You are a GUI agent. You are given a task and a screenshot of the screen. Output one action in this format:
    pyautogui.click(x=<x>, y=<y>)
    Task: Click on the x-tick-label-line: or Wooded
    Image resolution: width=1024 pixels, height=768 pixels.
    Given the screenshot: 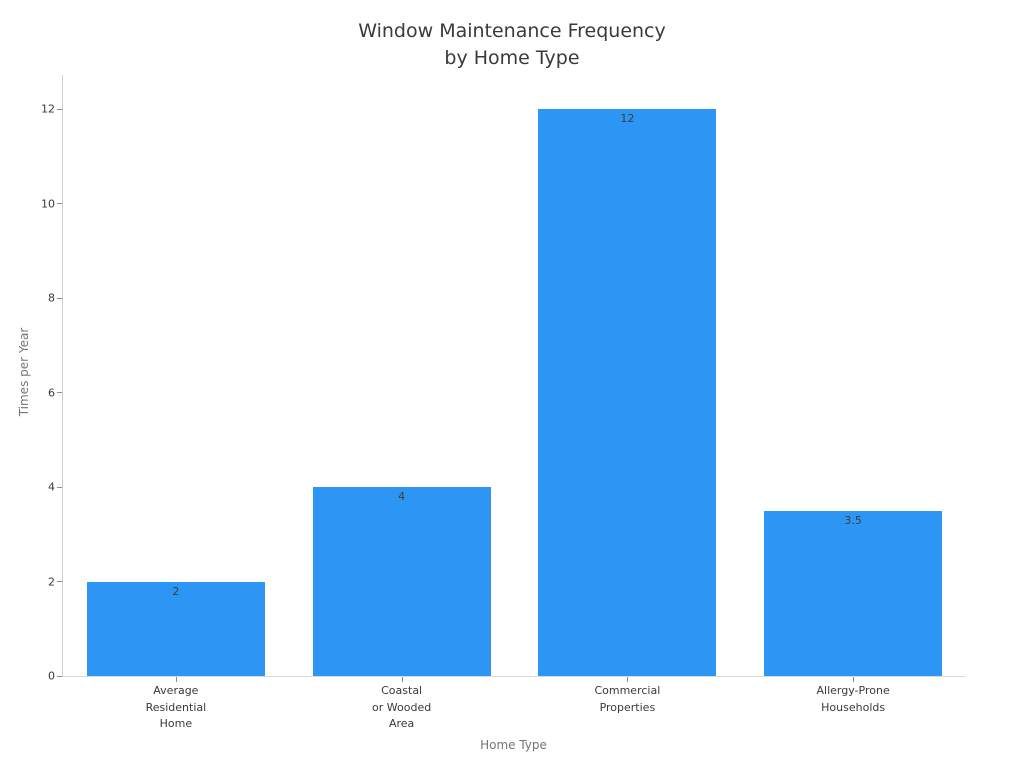 What is the action you would take?
    pyautogui.click(x=402, y=707)
    